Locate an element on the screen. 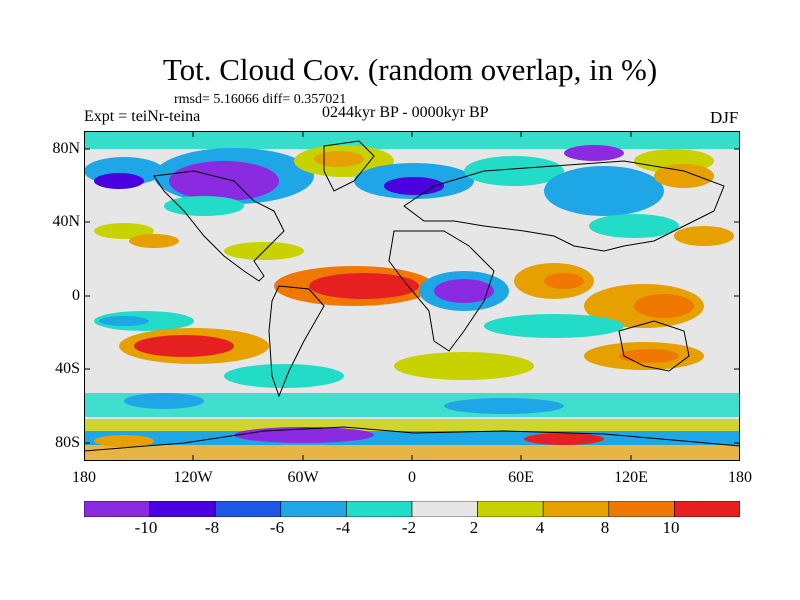 Image resolution: width=800 pixels, height=600 pixels. lon-label: 60E is located at coordinates (521, 477).